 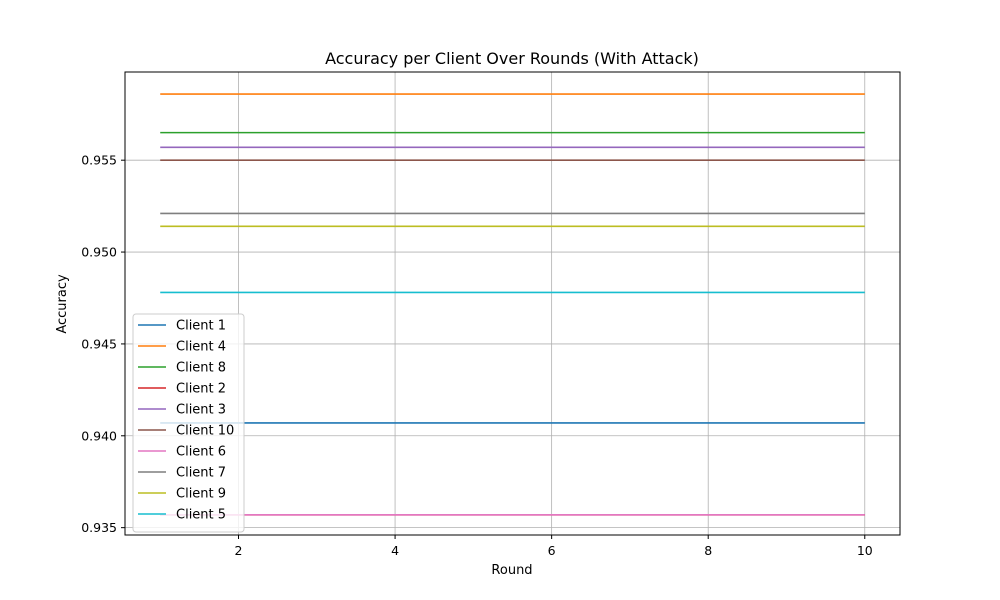 What do you see at coordinates (62, 304) in the screenshot?
I see `y-axis-label: Accuracy` at bounding box center [62, 304].